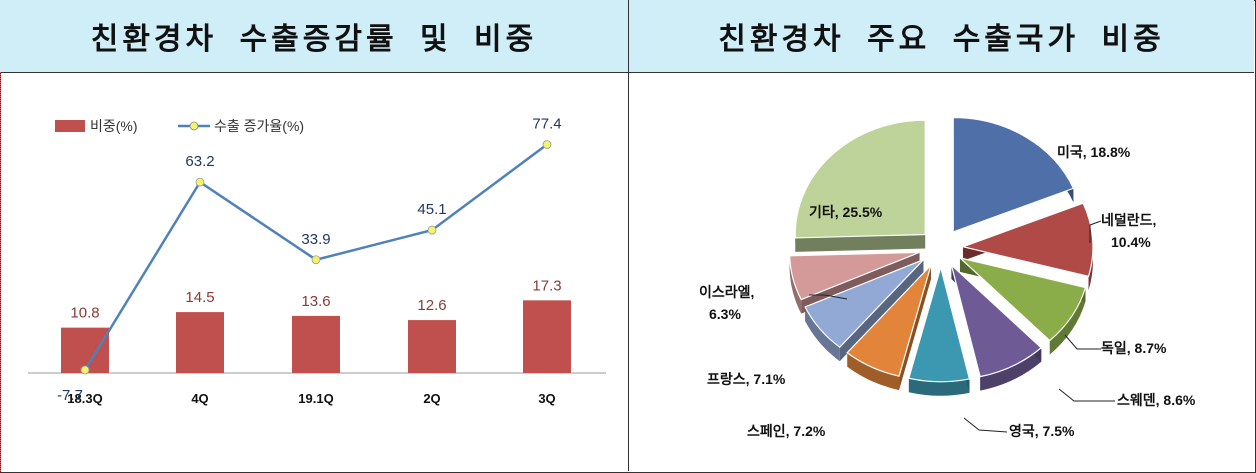 The width and height of the screenshot is (1256, 473). What do you see at coordinates (746, 379) in the screenshot?
I see `slice-label-프랑스: 프랑스, 7.1%` at bounding box center [746, 379].